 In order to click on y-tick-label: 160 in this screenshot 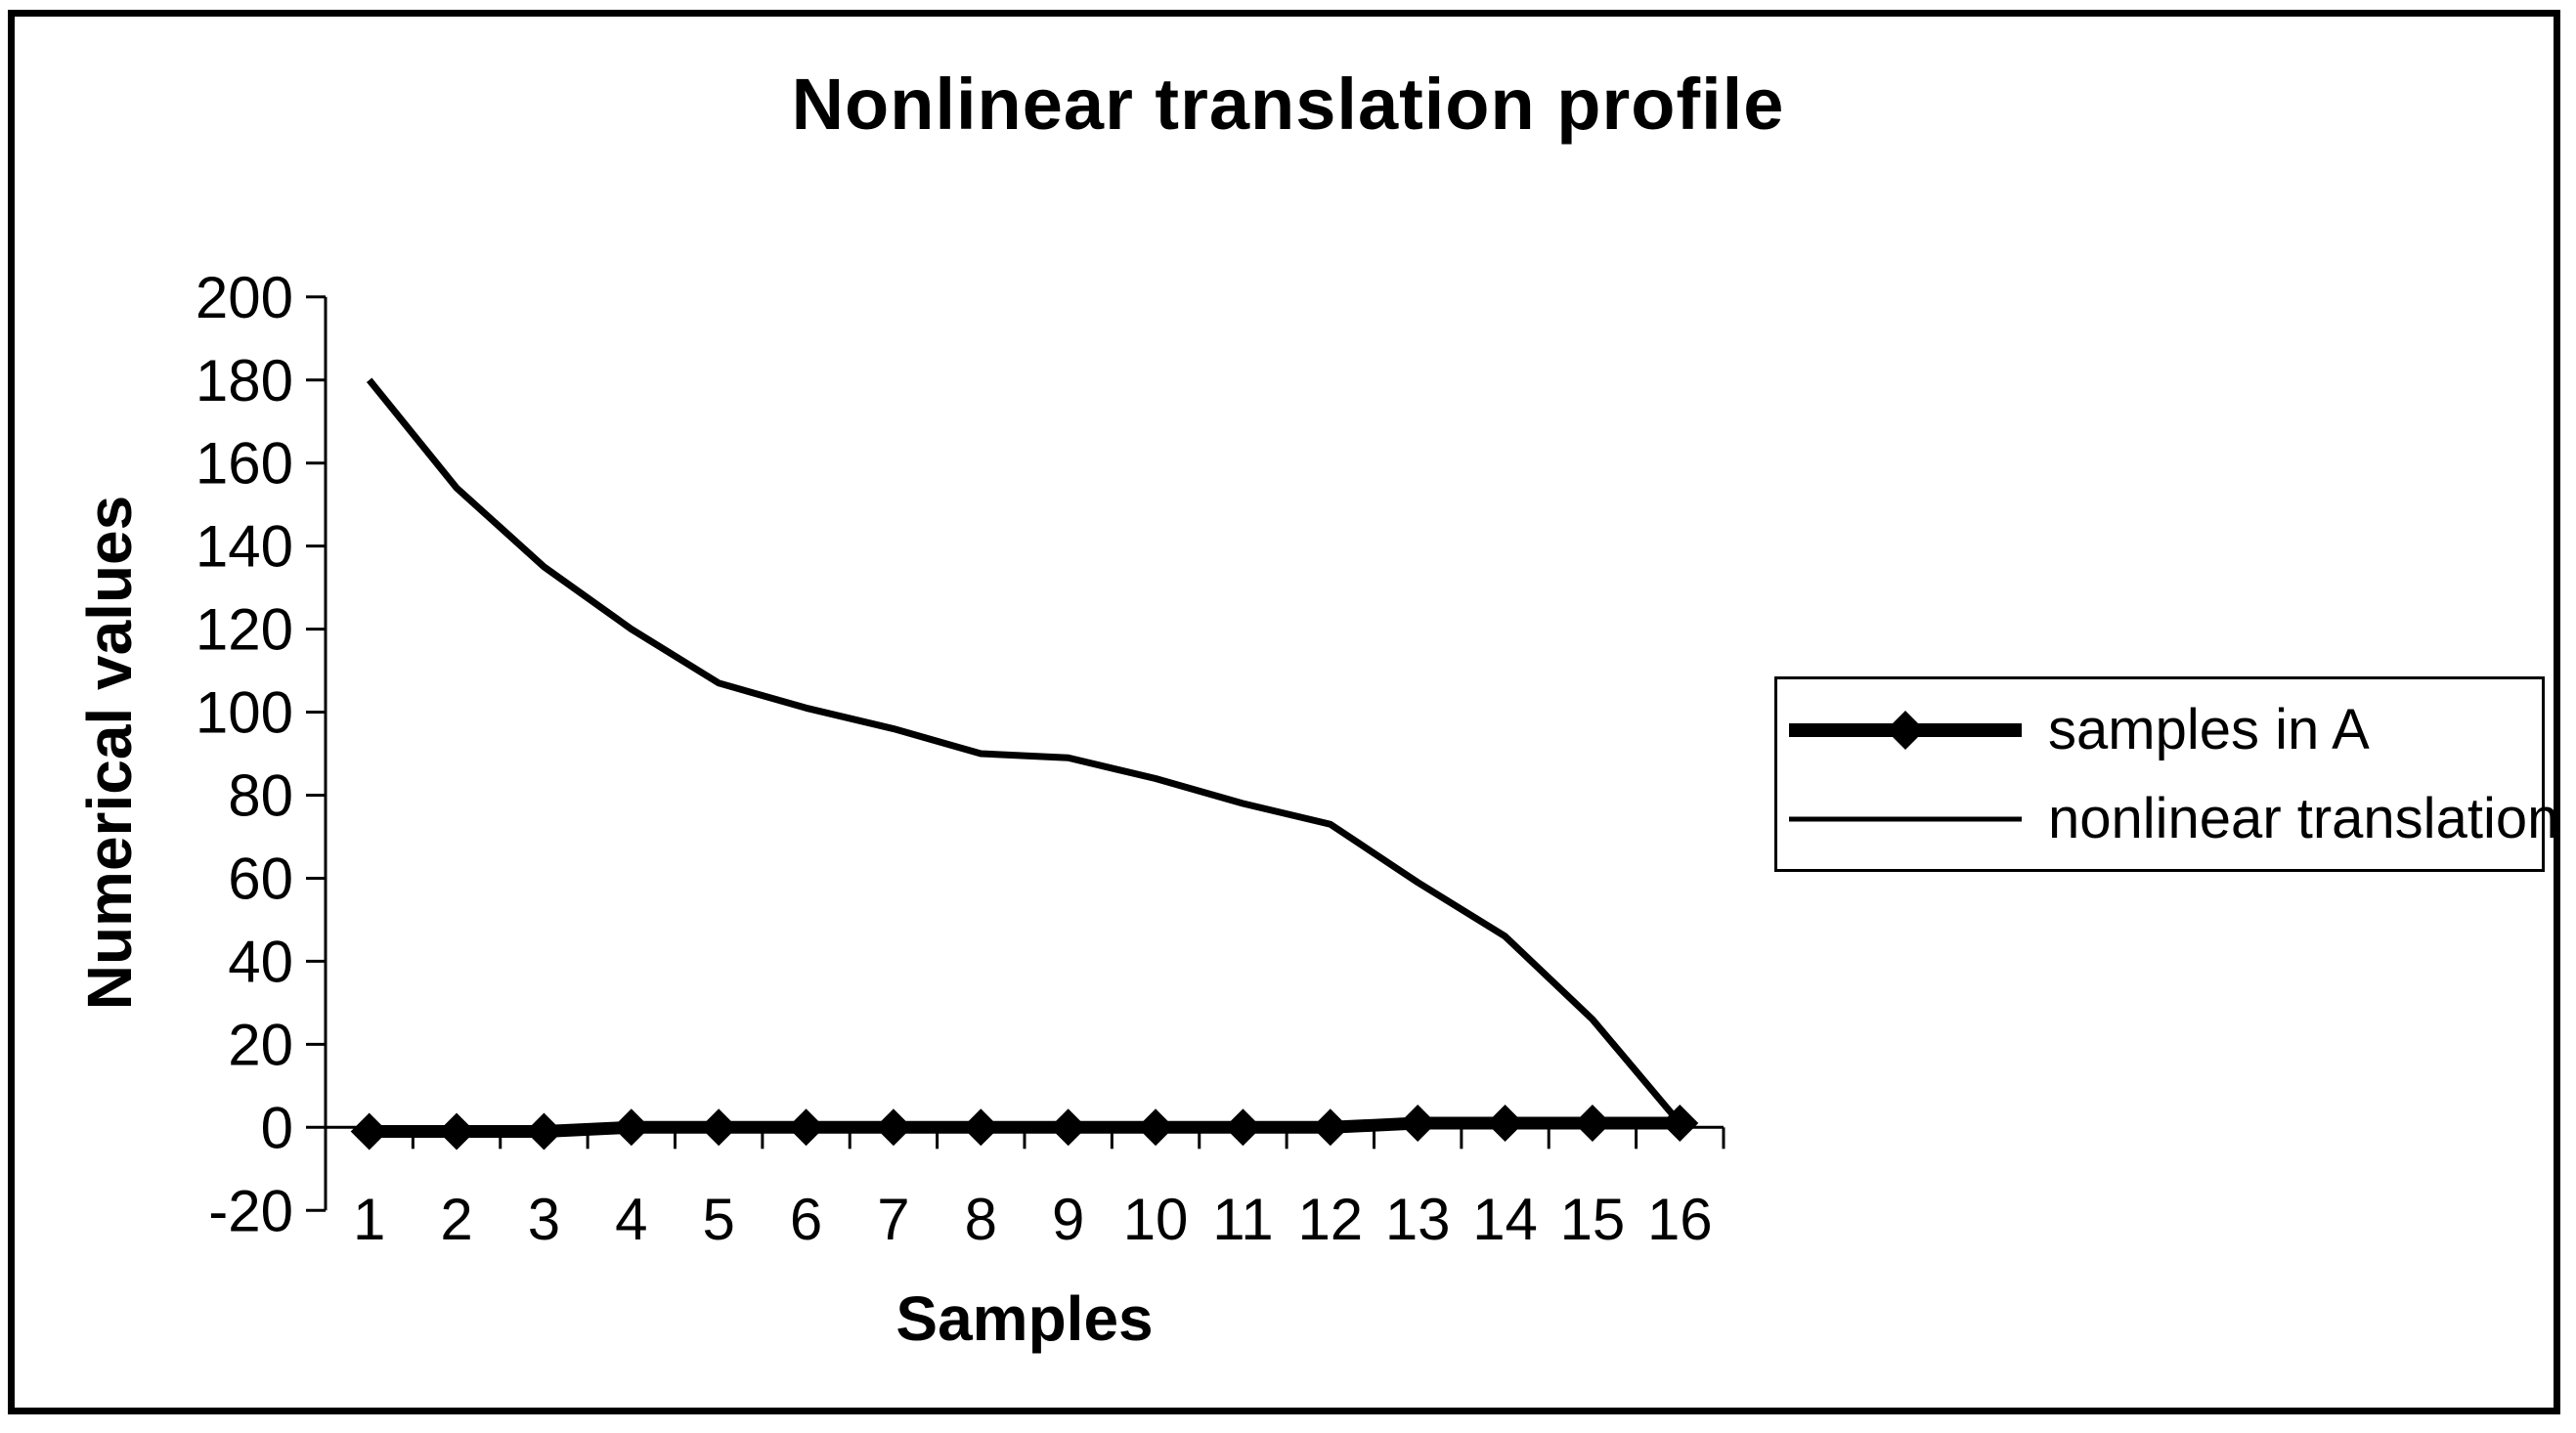, I will do `click(244, 464)`.